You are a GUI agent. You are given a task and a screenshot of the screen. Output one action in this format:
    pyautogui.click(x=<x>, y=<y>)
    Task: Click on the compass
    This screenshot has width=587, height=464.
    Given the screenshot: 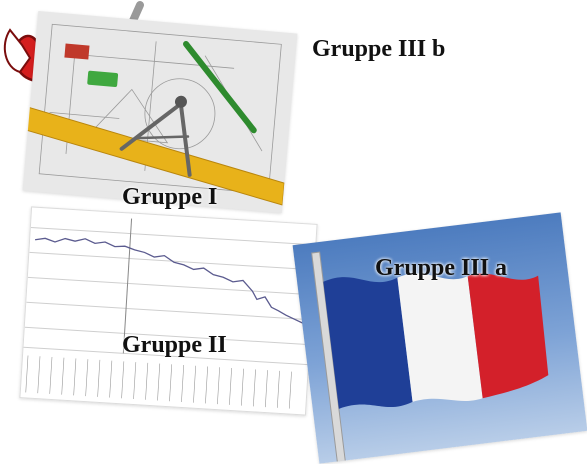 What is the action you would take?
    pyautogui.click(x=155, y=139)
    